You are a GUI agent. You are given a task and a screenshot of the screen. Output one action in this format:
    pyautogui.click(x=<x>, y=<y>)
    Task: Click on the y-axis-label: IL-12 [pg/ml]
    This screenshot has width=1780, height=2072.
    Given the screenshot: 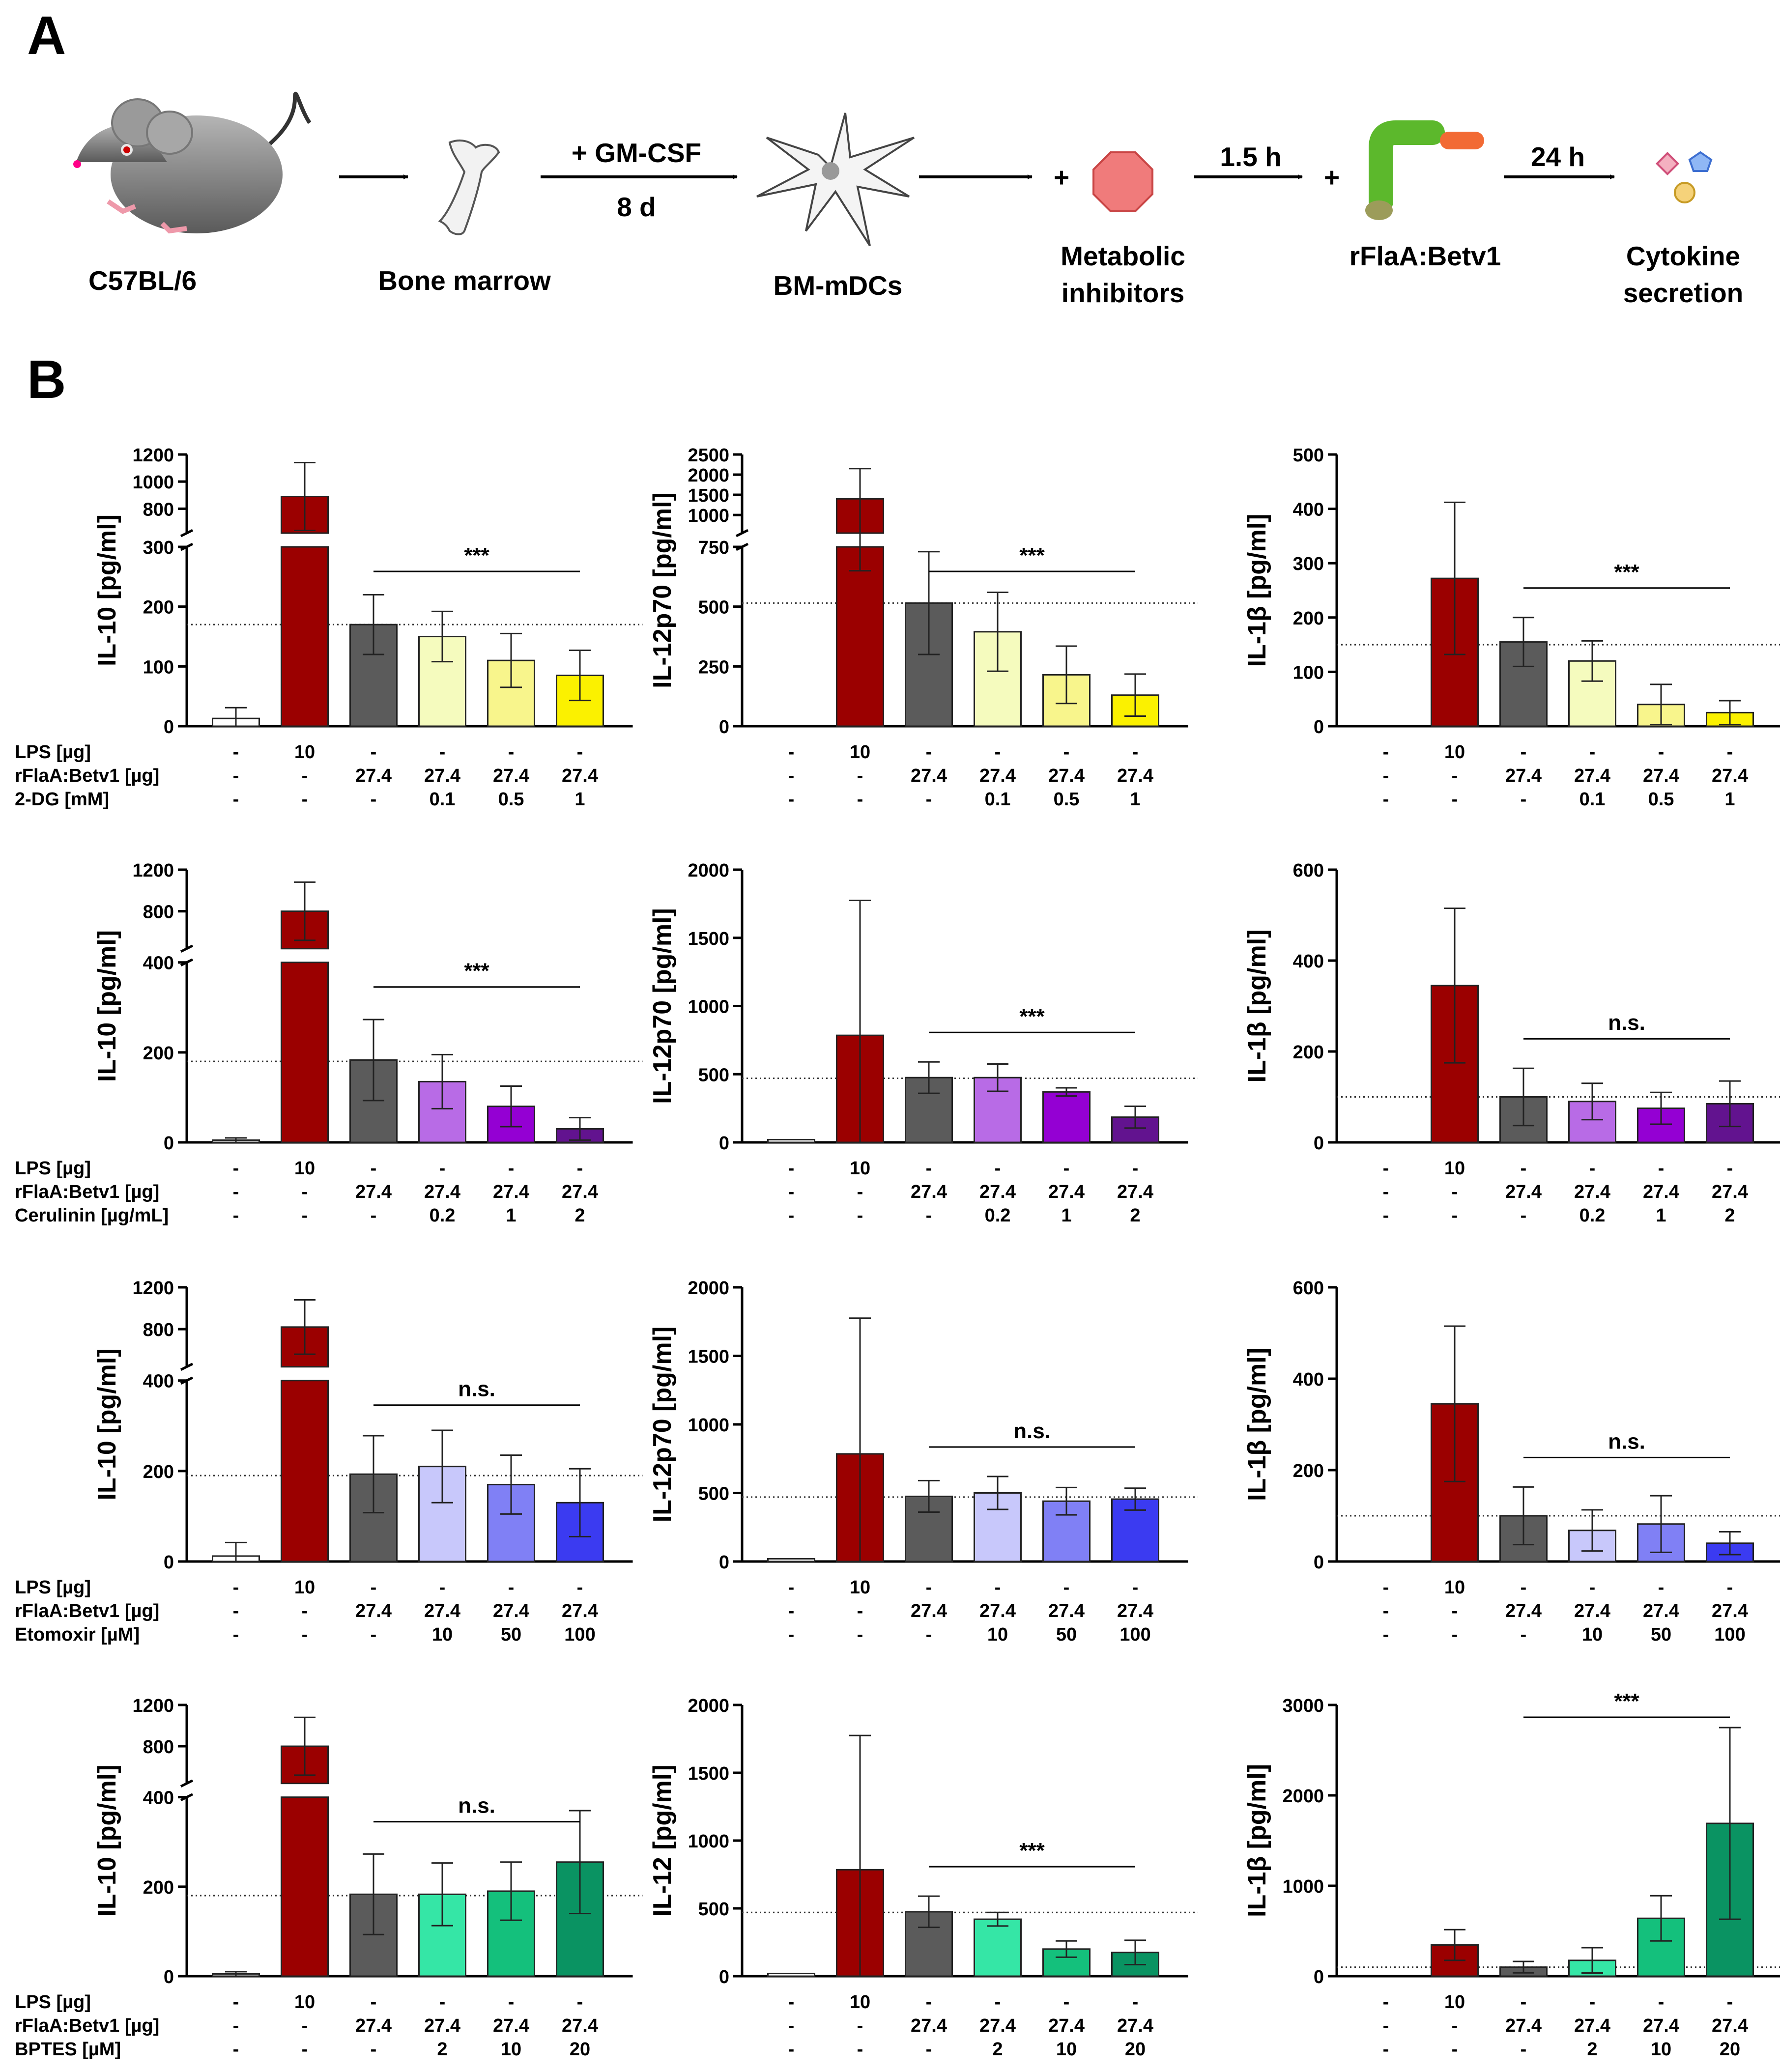 What is the action you would take?
    pyautogui.click(x=662, y=1840)
    